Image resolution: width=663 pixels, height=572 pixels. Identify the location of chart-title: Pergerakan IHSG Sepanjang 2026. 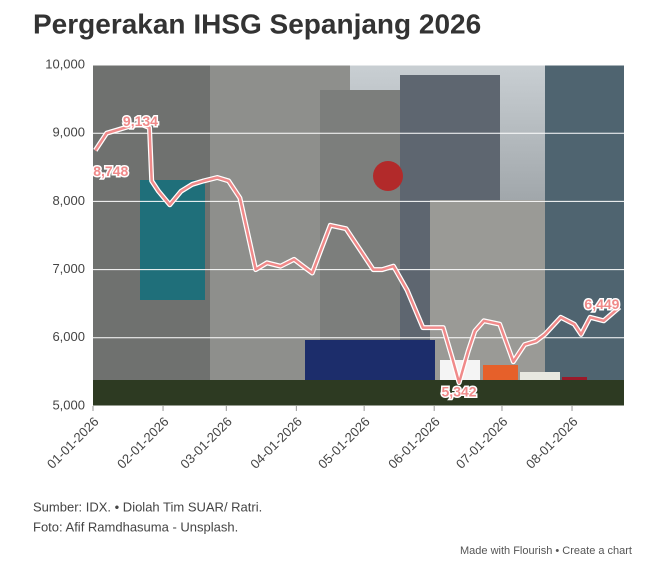
(257, 23).